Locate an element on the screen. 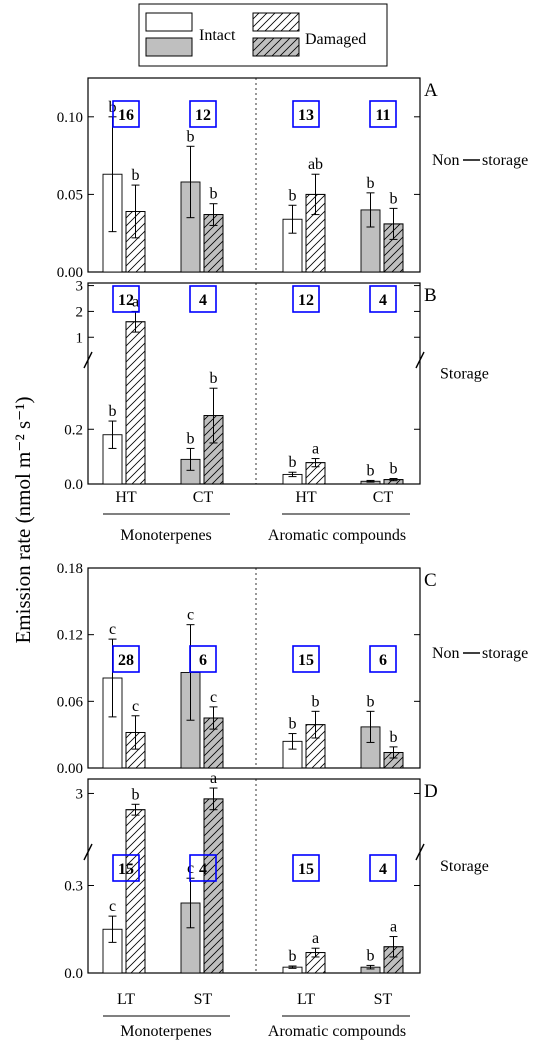  y-tick-label: 0.3 is located at coordinates (73, 887).